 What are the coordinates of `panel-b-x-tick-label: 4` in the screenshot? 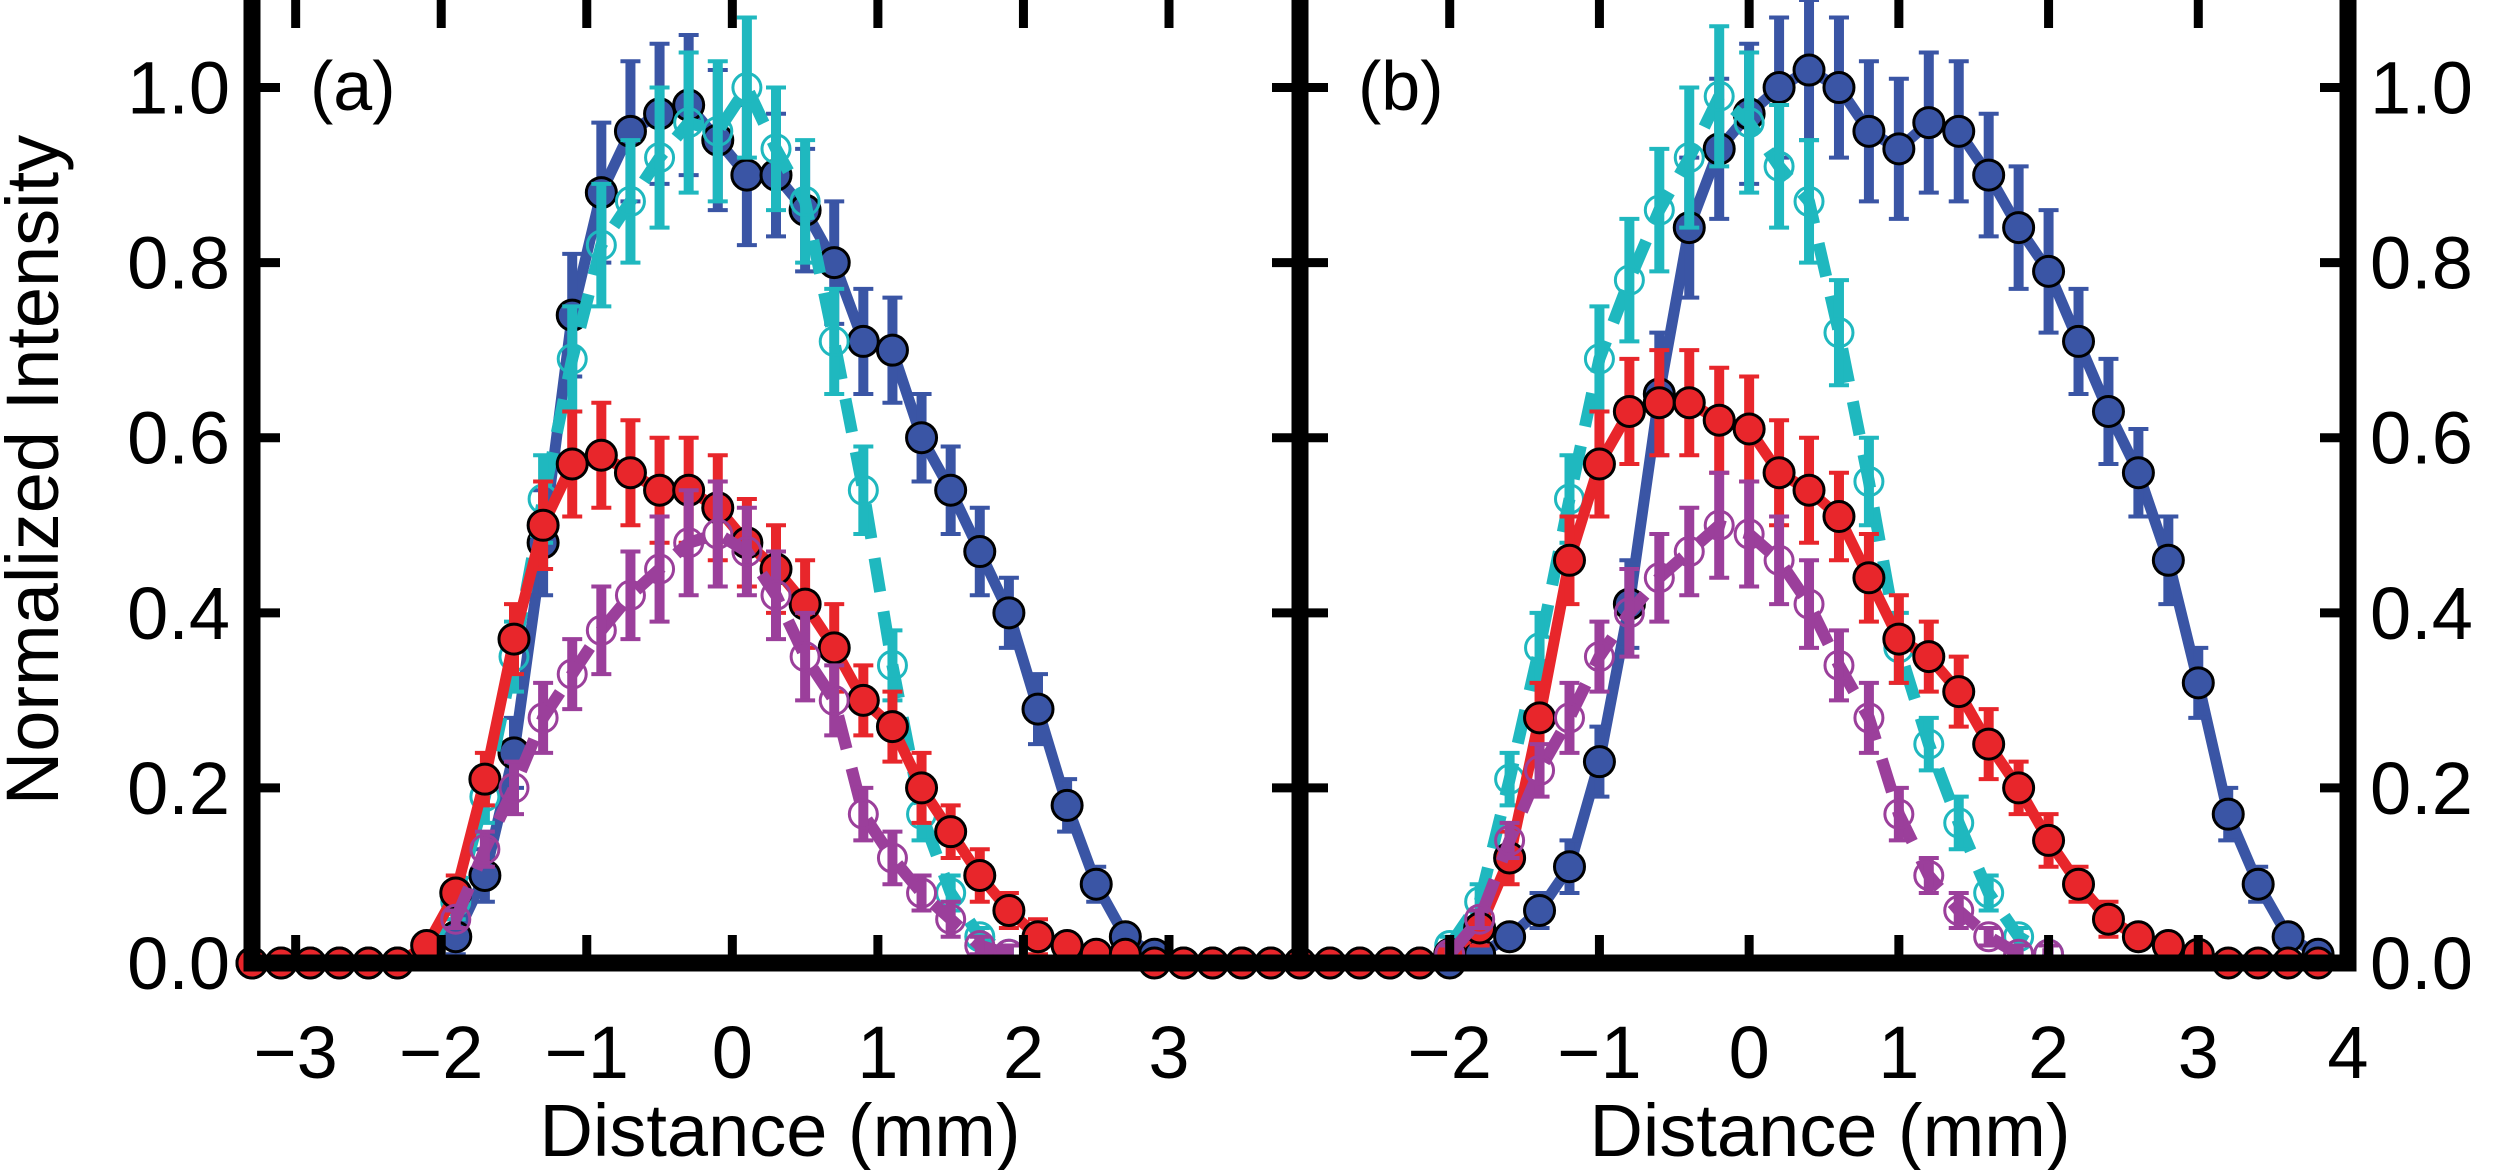 It's located at (2347, 1052).